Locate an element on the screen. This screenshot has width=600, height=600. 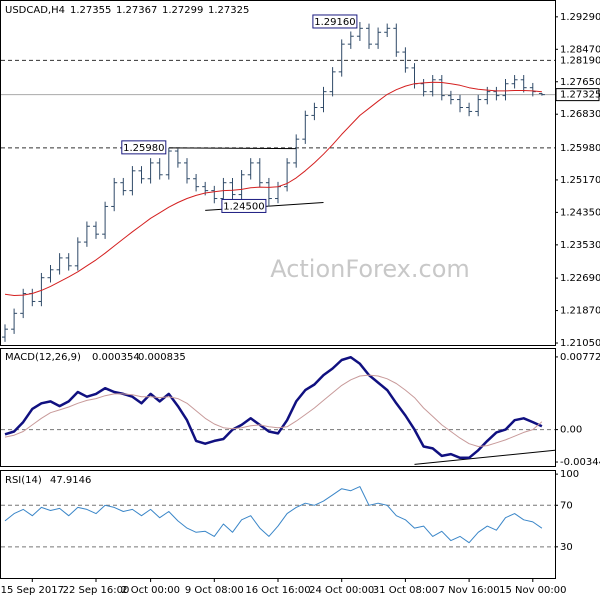
y-tick-label: 1.29290 is located at coordinates (580, 17).